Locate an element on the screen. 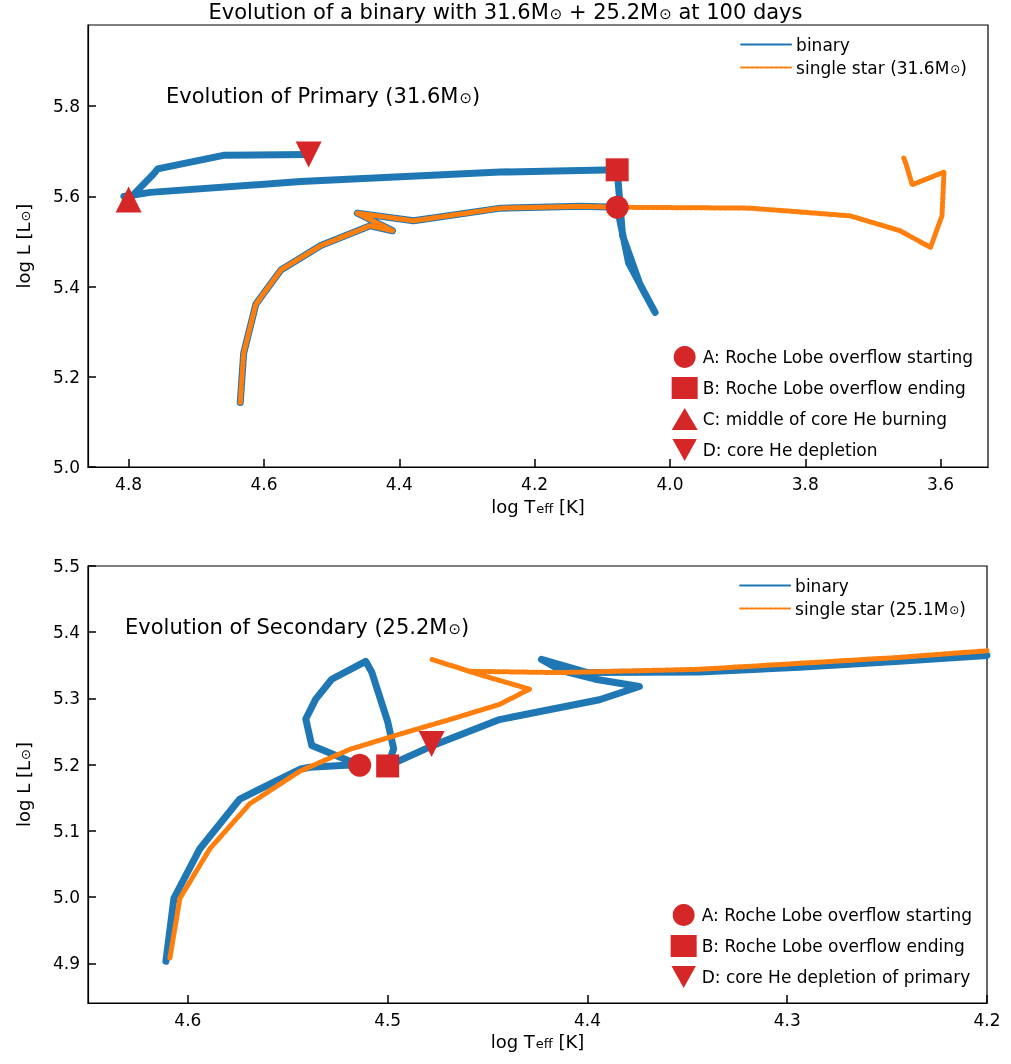 This screenshot has height=1064, width=1011. x-tick-label: 4.5 is located at coordinates (388, 1019).